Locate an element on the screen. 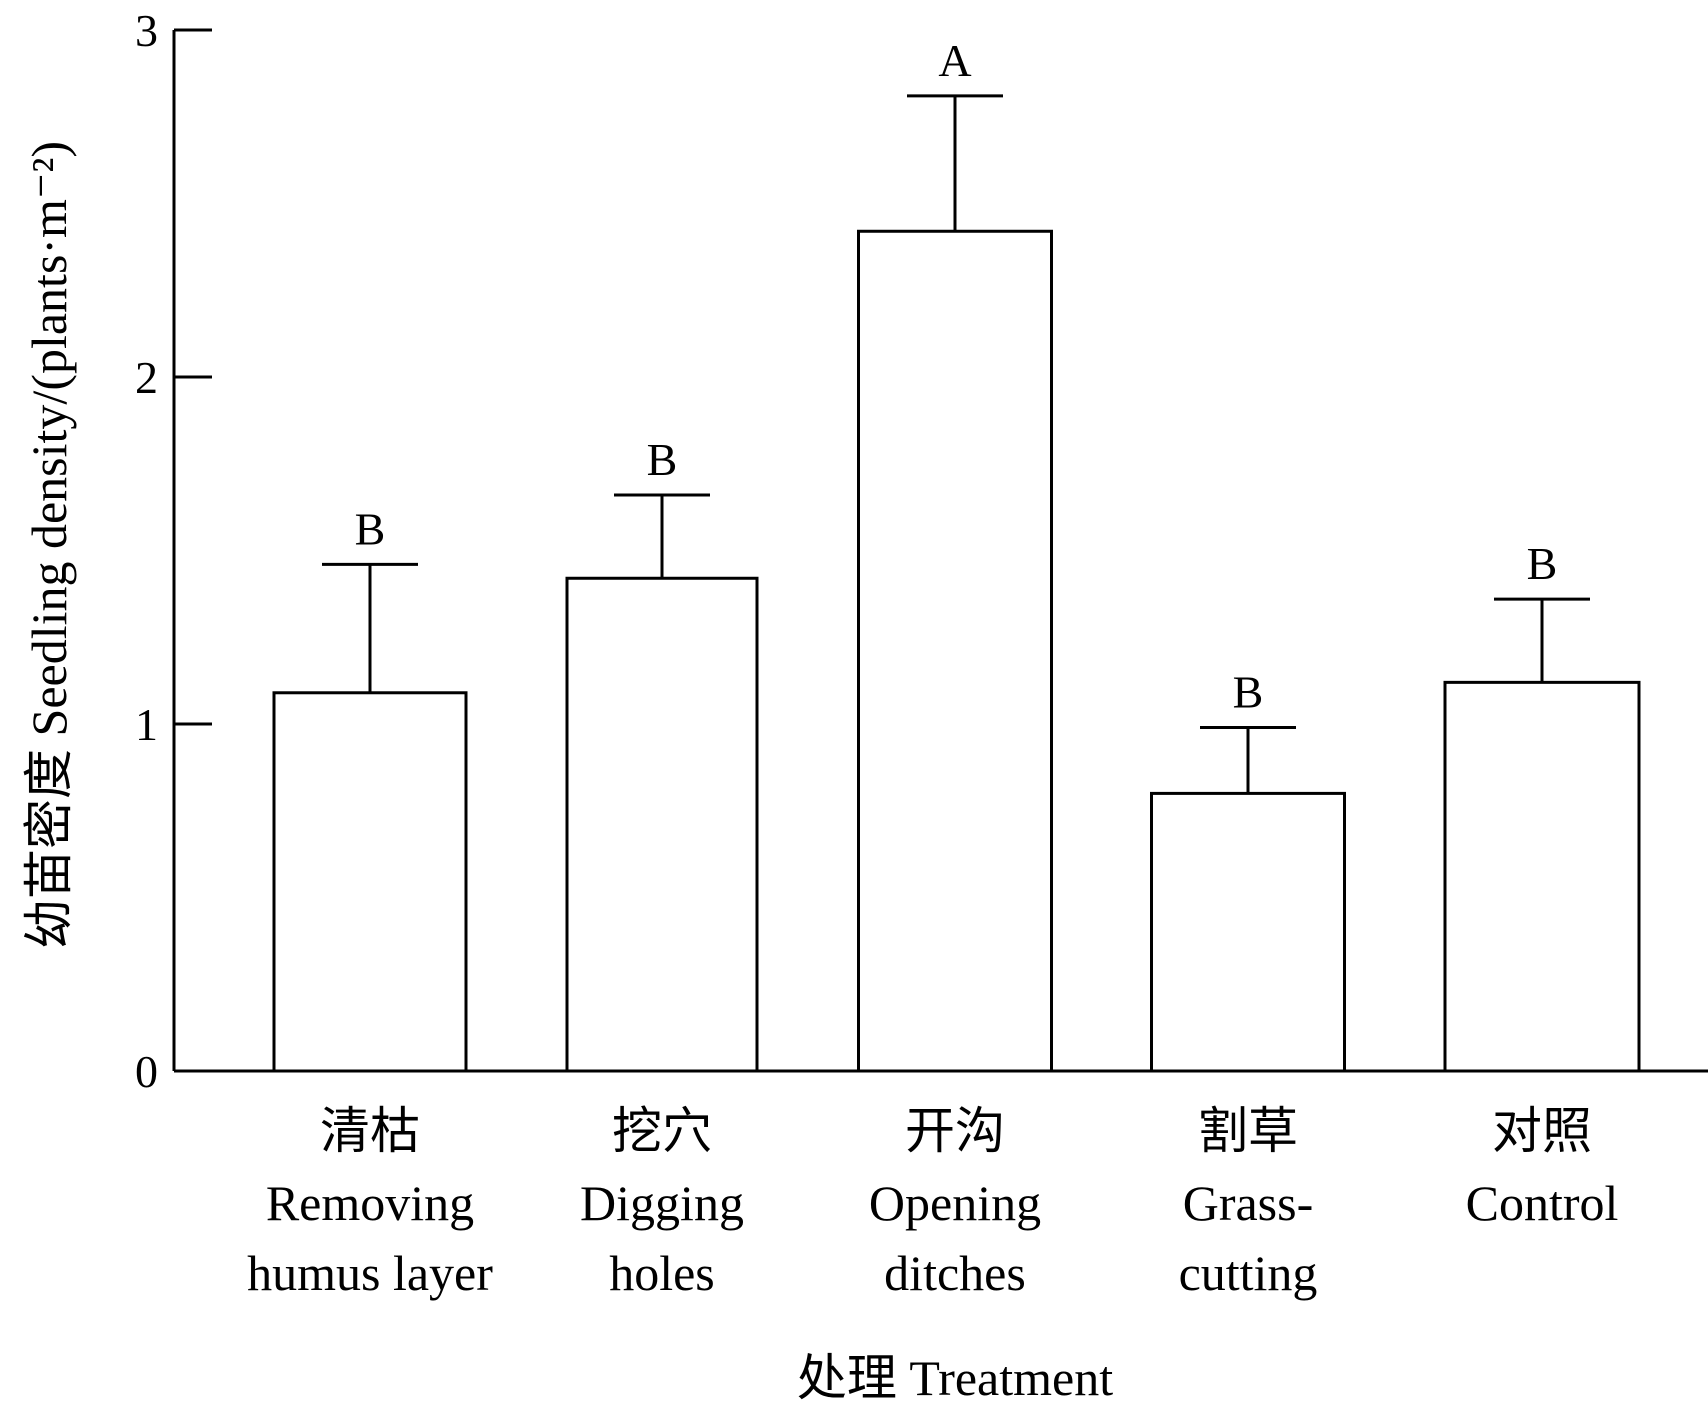 The height and width of the screenshot is (1415, 1708). significance-label-2: A is located at coordinates (954, 60).